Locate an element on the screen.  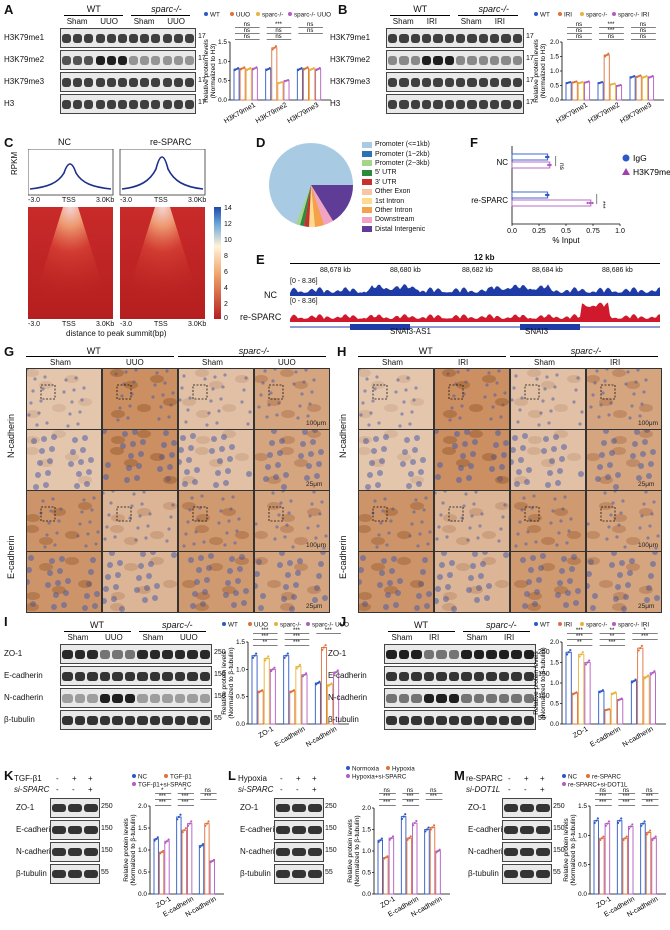
ihc-cond: IRI is located at coordinates (615, 362).